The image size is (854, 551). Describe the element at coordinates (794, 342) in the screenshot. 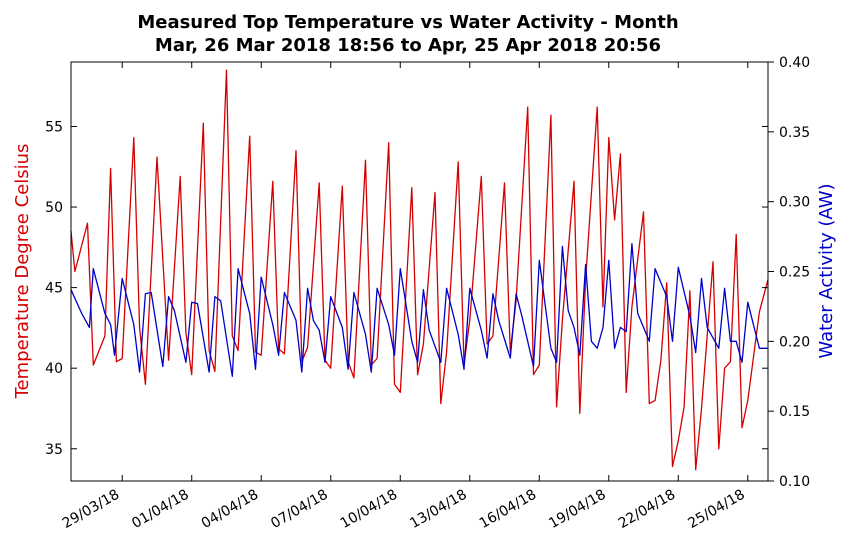

I see `right-tick-label: 0.20` at that location.